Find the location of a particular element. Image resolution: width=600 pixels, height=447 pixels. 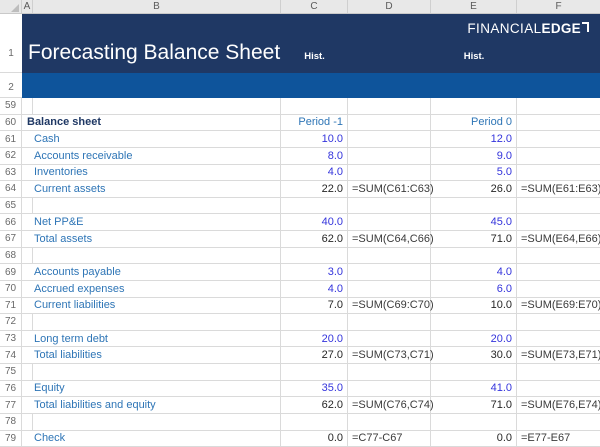

cell-B63: Inventories is located at coordinates (151, 172).